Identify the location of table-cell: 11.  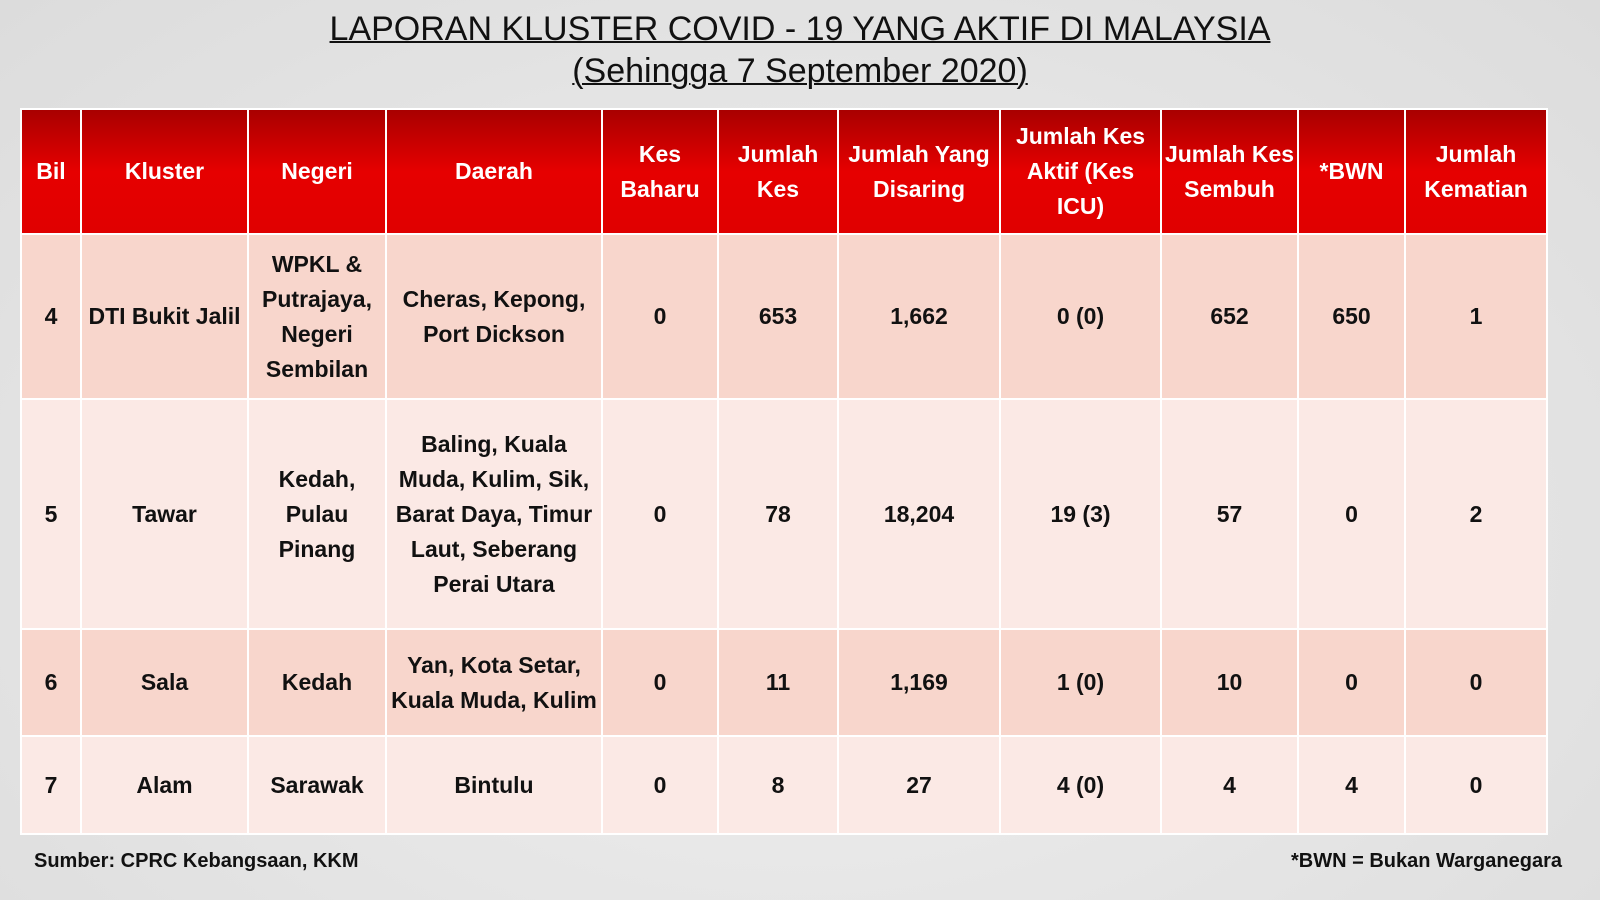
(778, 682).